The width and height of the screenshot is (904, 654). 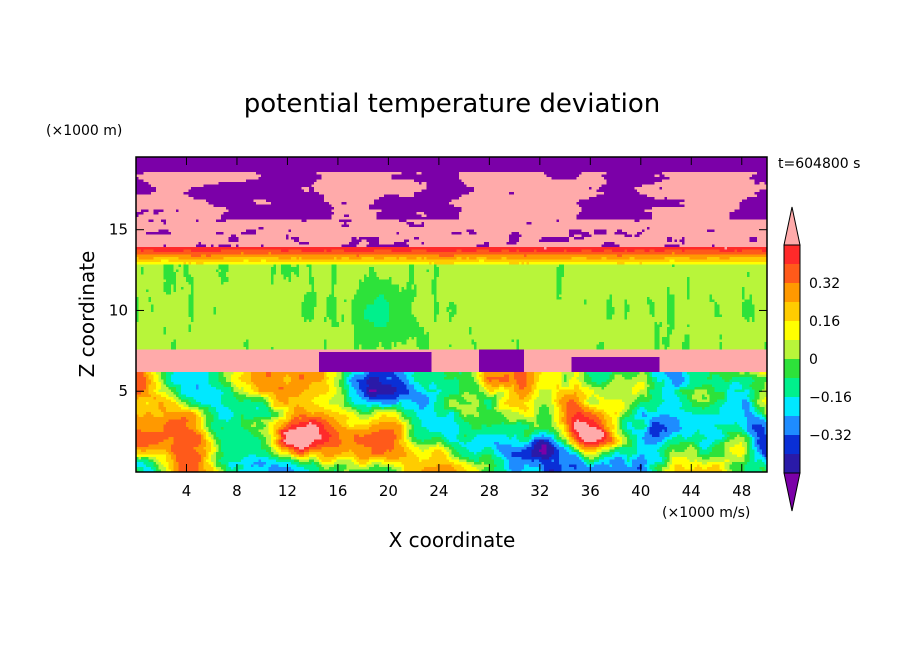 What do you see at coordinates (287, 491) in the screenshot?
I see `x-tick-label: 12` at bounding box center [287, 491].